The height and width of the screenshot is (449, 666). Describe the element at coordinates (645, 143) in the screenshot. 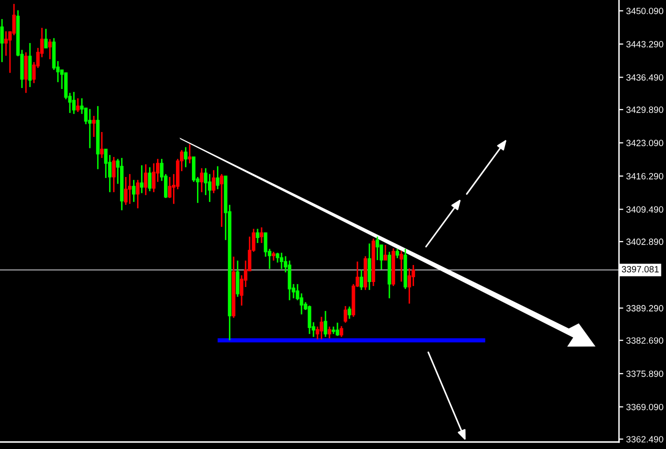

I see `y-tick-label: 3423.090` at that location.